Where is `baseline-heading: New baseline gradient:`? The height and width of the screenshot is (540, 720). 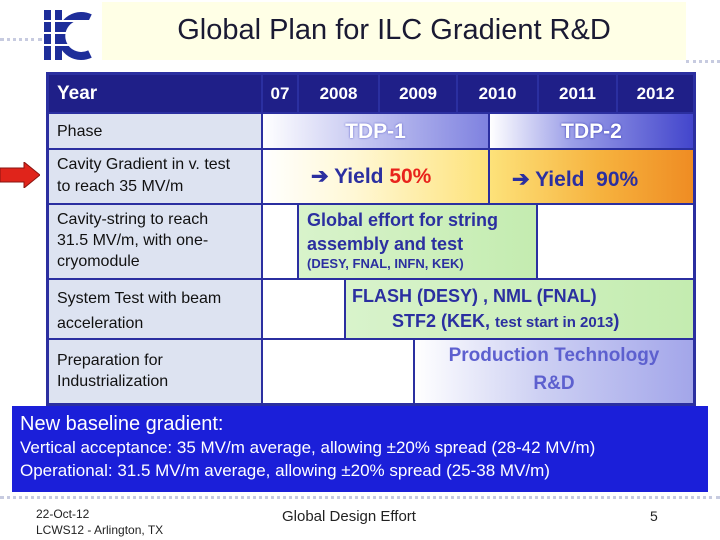
baseline-heading: New baseline gradient: is located at coordinates (122, 424).